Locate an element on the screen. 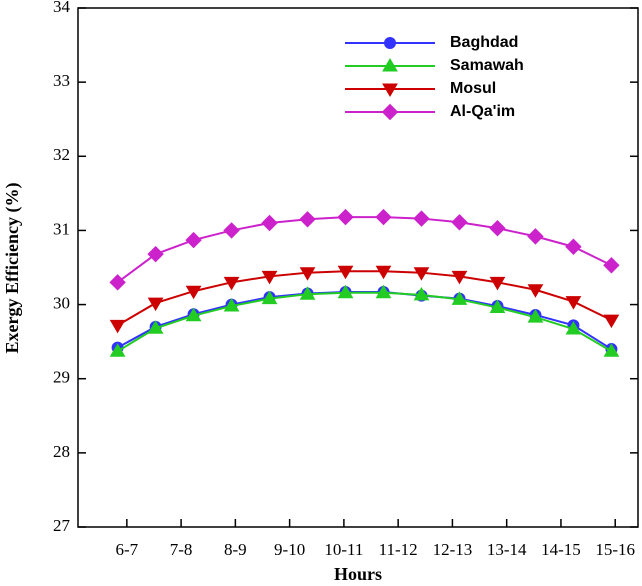  y-tick-label: 30 is located at coordinates (61, 302).